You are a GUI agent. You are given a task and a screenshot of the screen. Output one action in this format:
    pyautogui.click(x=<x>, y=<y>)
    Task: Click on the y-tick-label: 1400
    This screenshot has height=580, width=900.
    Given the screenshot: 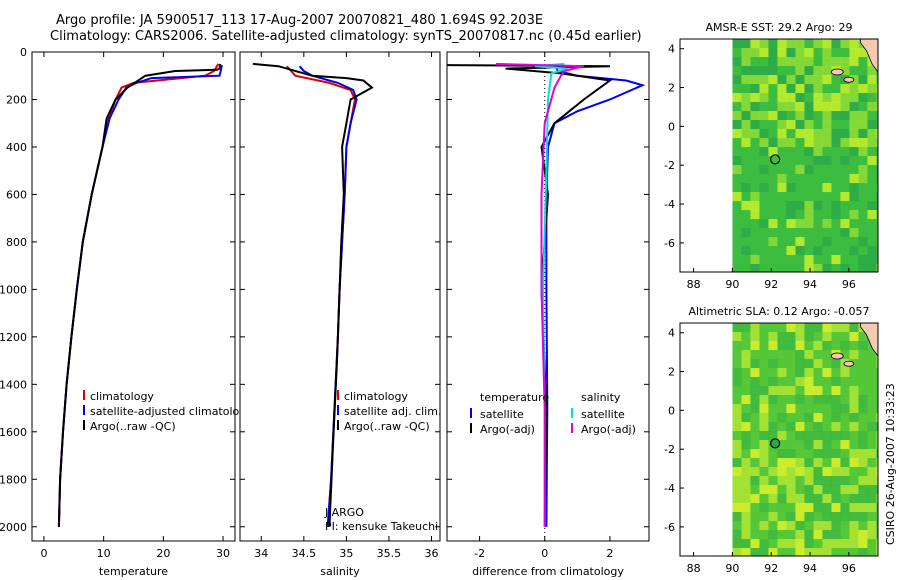 What is the action you would take?
    pyautogui.click(x=13, y=384)
    